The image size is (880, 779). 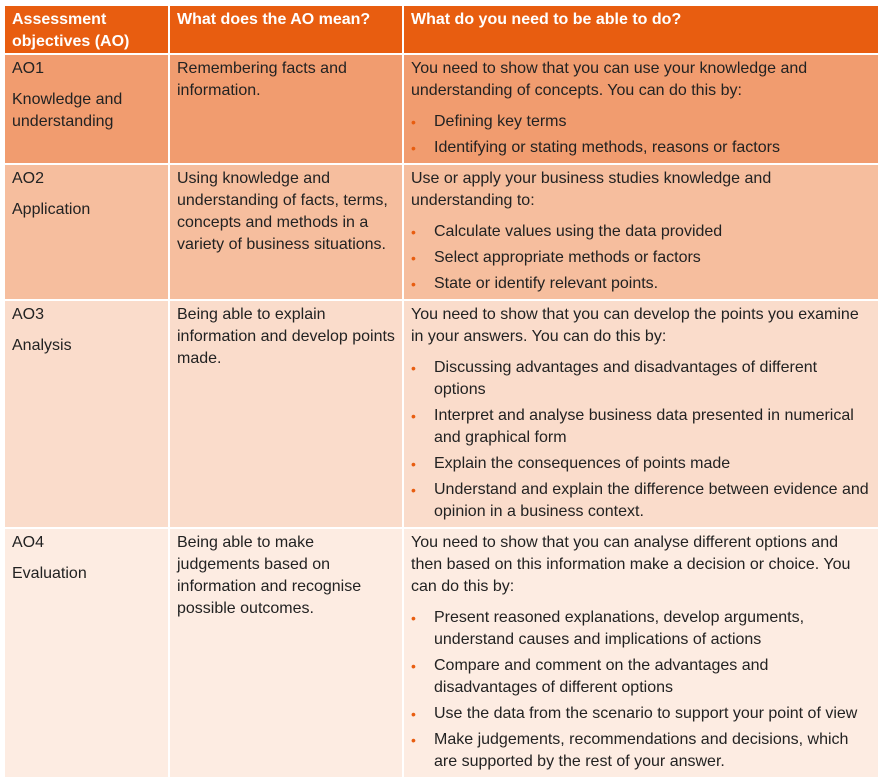 I want to click on ao-name: Evaluation, so click(x=49, y=573).